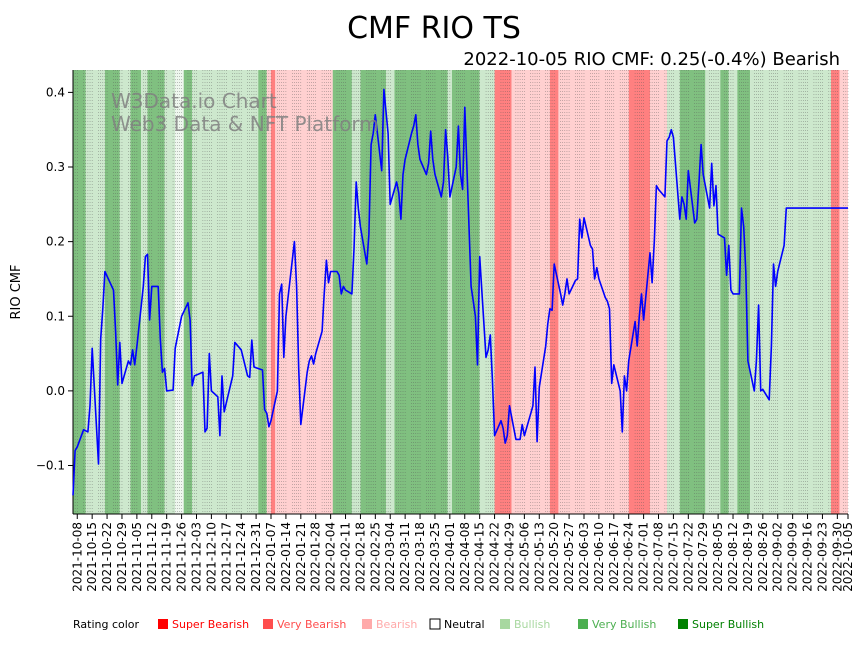  What do you see at coordinates (644, 557) in the screenshot?
I see `x-tick-label: 2022-07-01` at bounding box center [644, 557].